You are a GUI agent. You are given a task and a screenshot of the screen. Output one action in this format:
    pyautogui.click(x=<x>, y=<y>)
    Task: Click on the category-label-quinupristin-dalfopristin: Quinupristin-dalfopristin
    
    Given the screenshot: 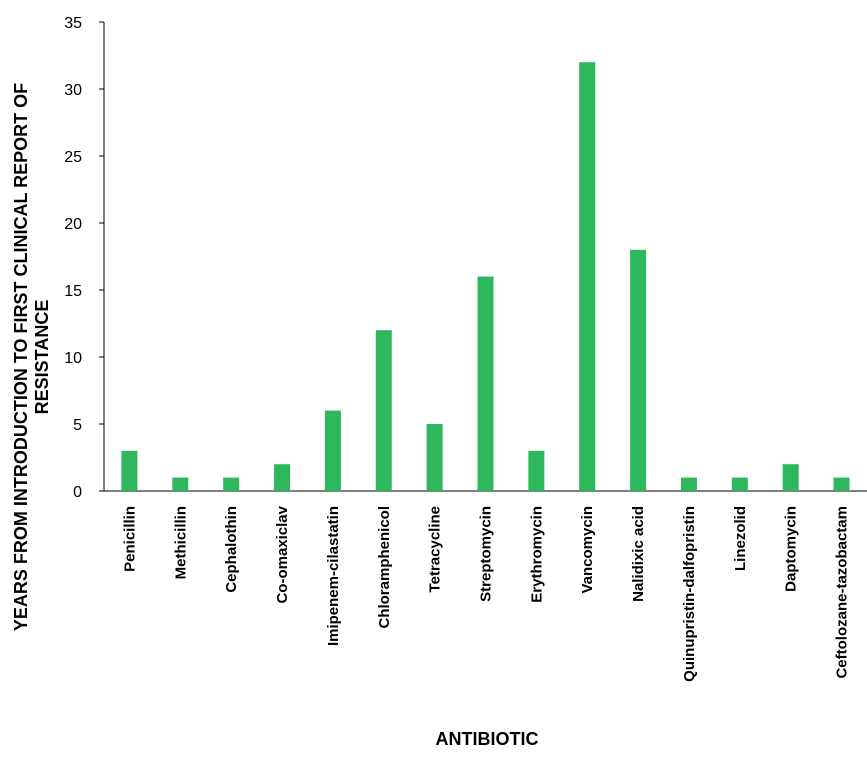 What is the action you would take?
    pyautogui.click(x=689, y=594)
    